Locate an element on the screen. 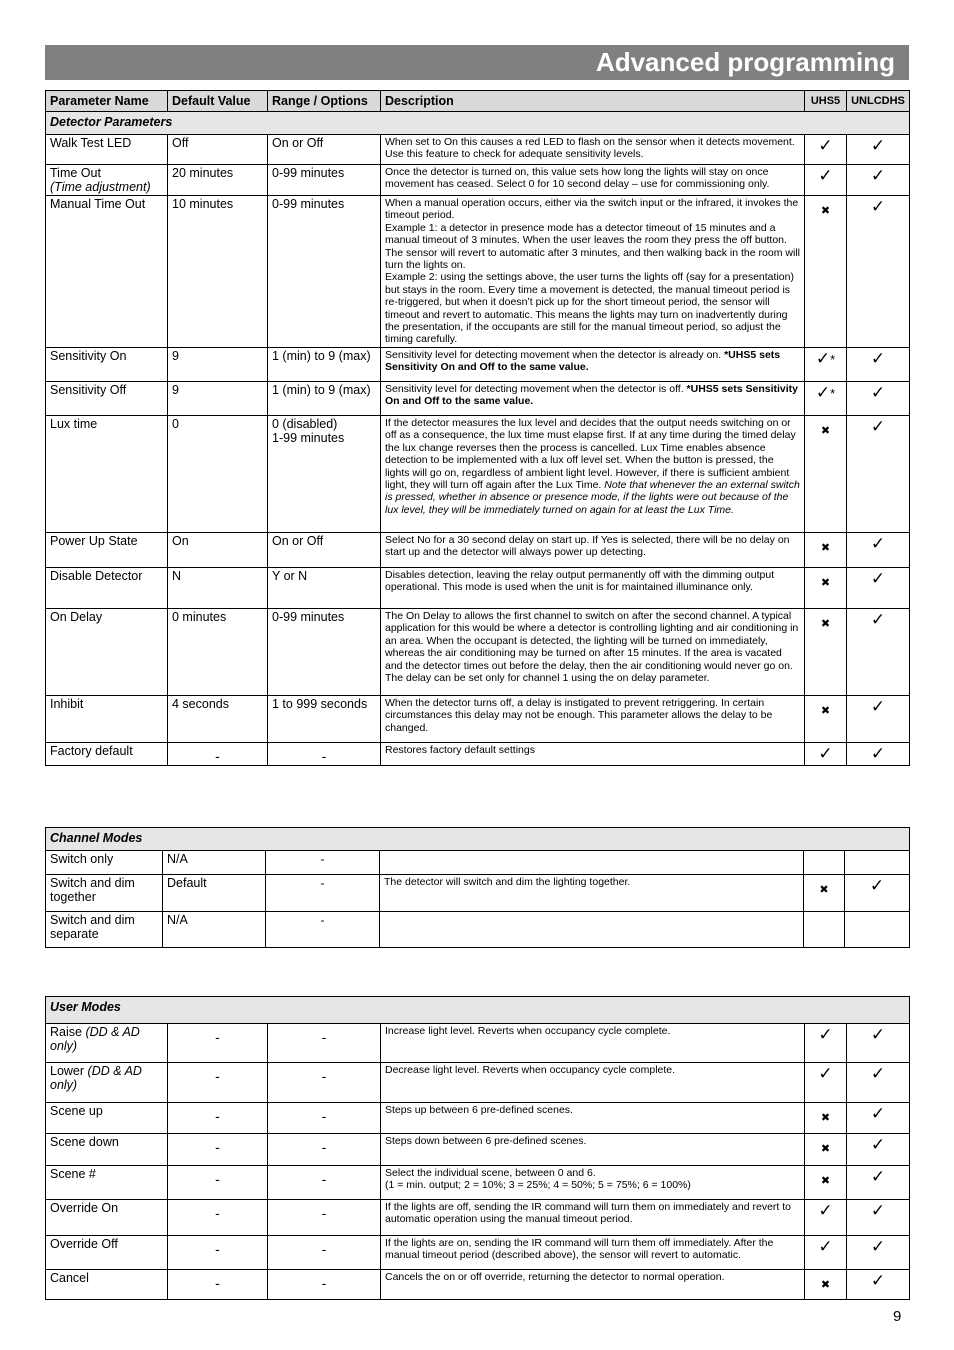 Image resolution: width=954 pixels, height=1350 pixels. default-value-cell: Default is located at coordinates (214, 893).